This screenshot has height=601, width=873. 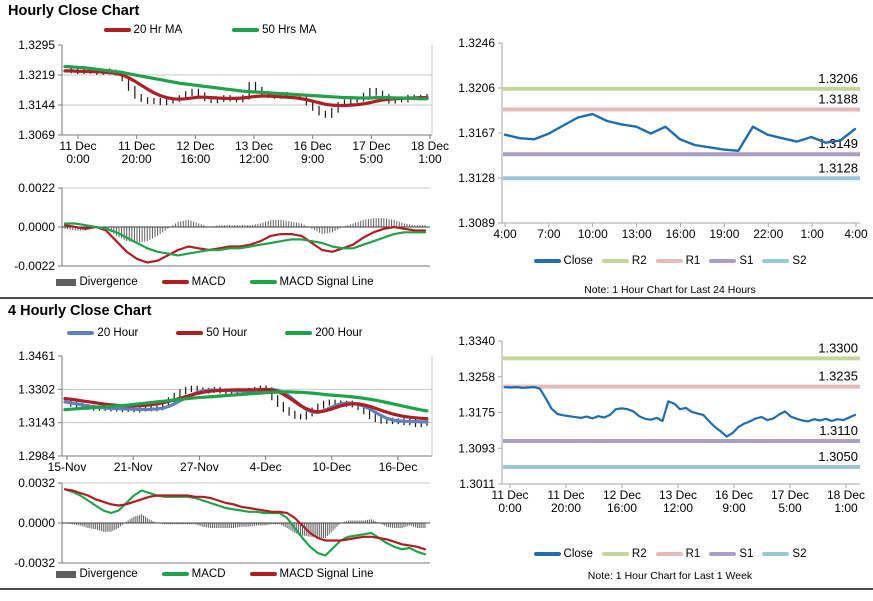 I want to click on legend-label: 50 Hrs MA, so click(x=289, y=30).